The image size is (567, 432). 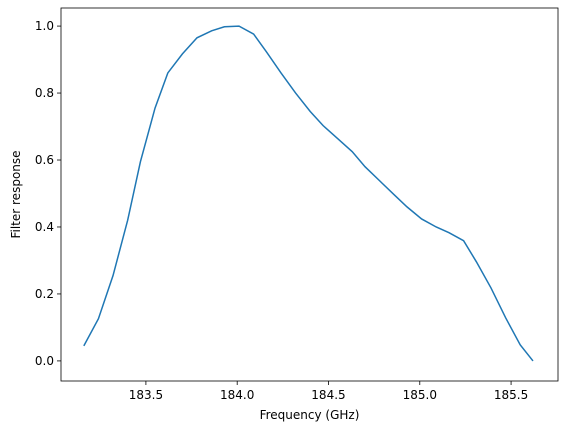 What do you see at coordinates (420, 395) in the screenshot?
I see `x-tick-label: 185.0` at bounding box center [420, 395].